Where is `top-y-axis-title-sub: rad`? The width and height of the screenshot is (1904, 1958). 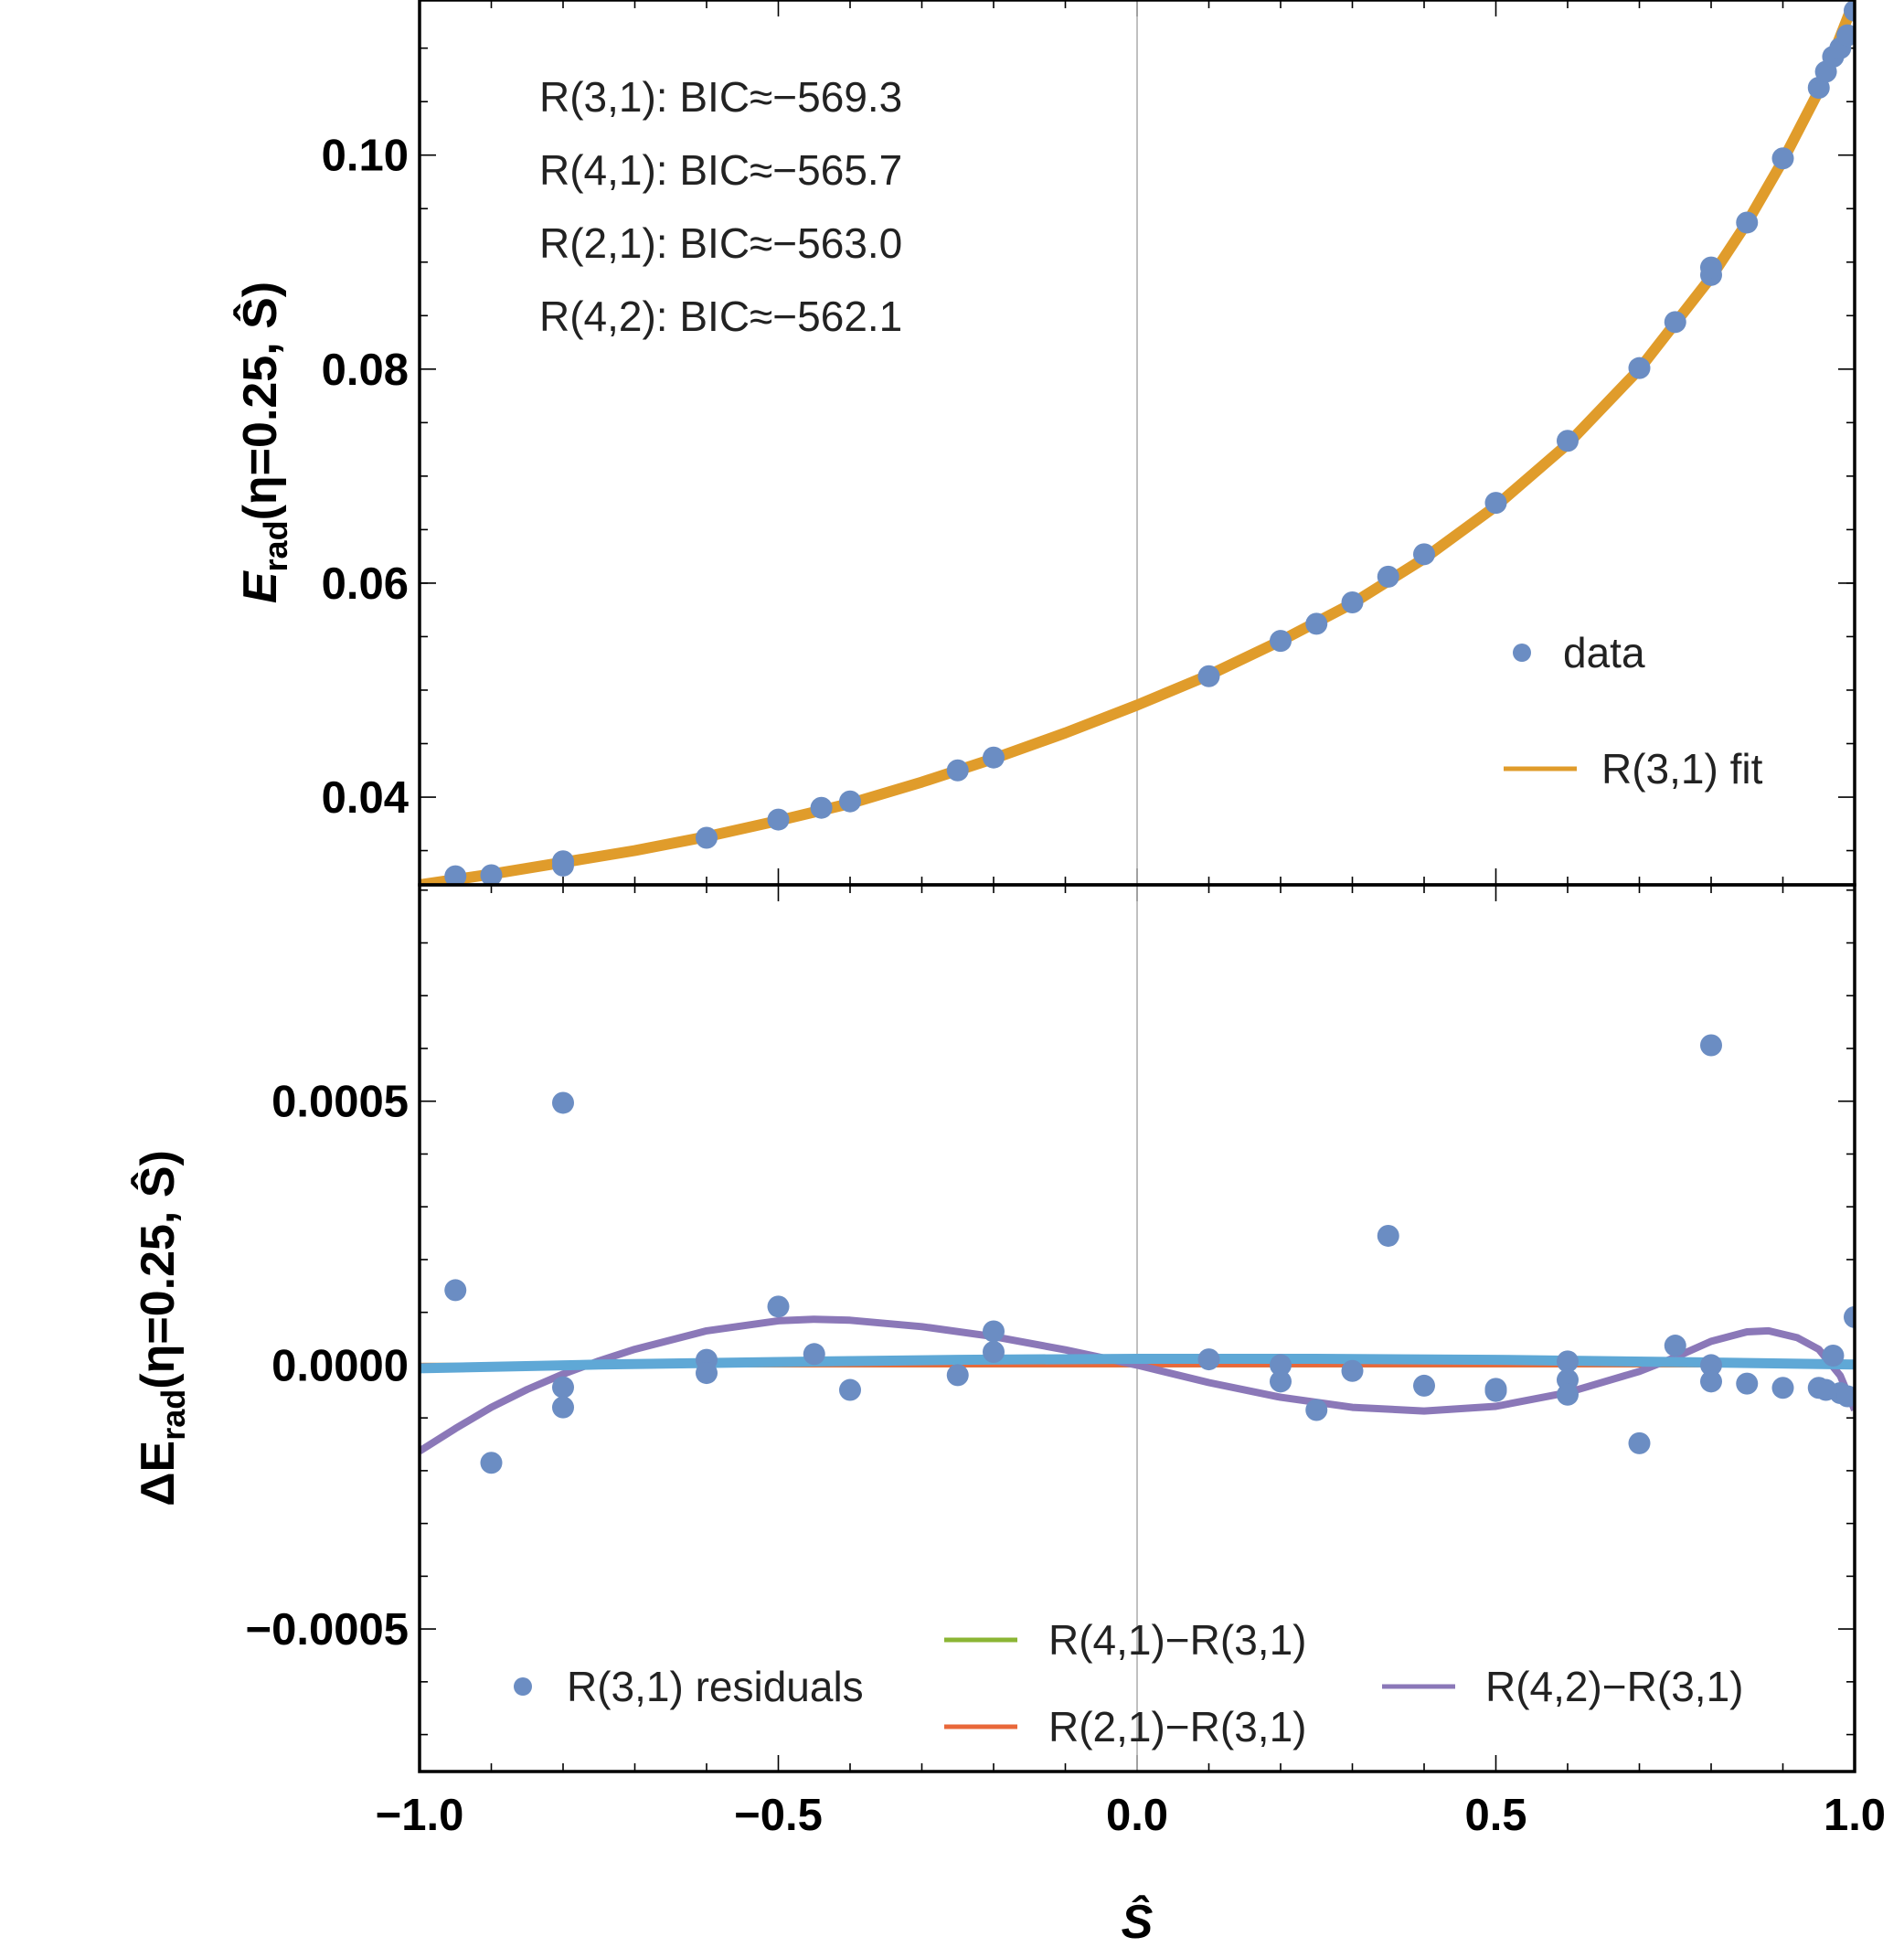
top-y-axis-title-sub: rad is located at coordinates (276, 545).